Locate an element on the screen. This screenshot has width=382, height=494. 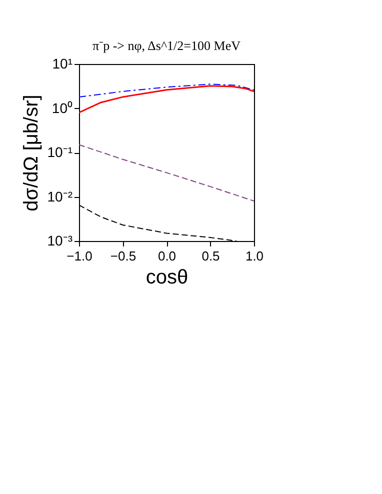
y-tick-label: 10⁻² is located at coordinates (60, 196).